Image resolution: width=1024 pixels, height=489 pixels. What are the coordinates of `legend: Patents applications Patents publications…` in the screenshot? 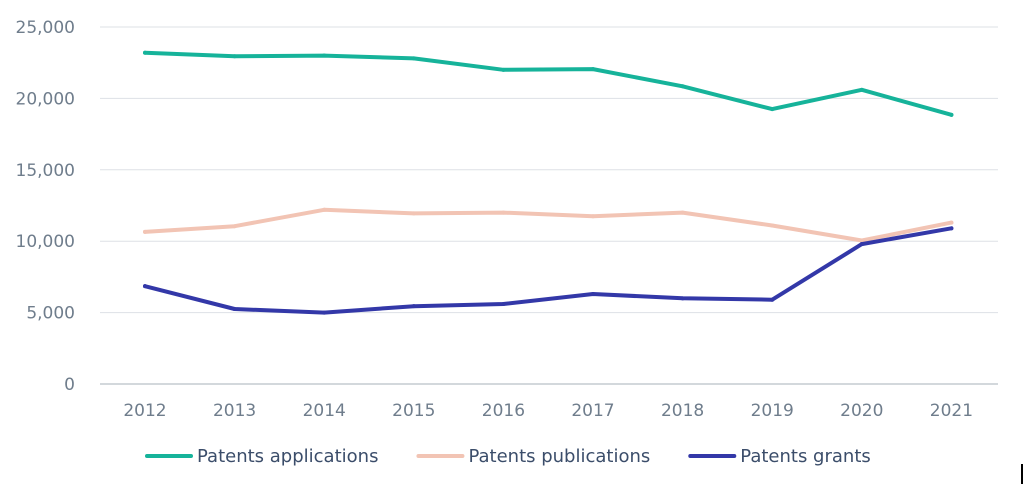 It's located at (508, 456).